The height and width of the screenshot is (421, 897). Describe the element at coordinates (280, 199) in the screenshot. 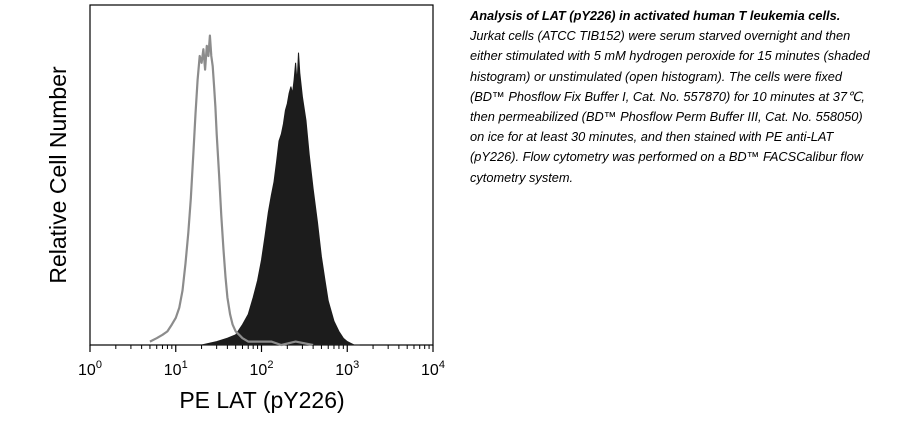

I see `stimulated-histogram-filled` at that location.